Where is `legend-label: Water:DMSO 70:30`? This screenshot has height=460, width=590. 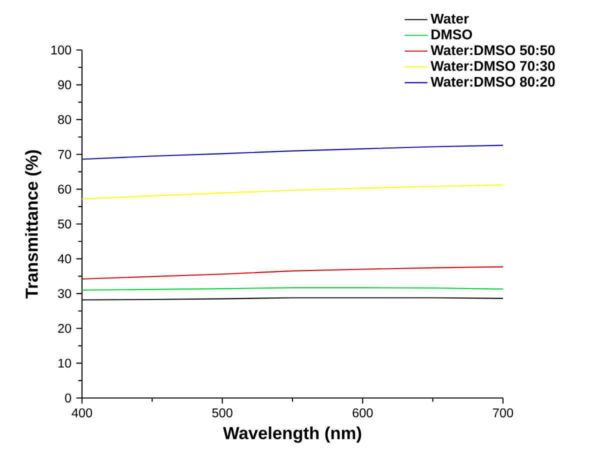
legend-label: Water:DMSO 70:30 is located at coordinates (492, 66).